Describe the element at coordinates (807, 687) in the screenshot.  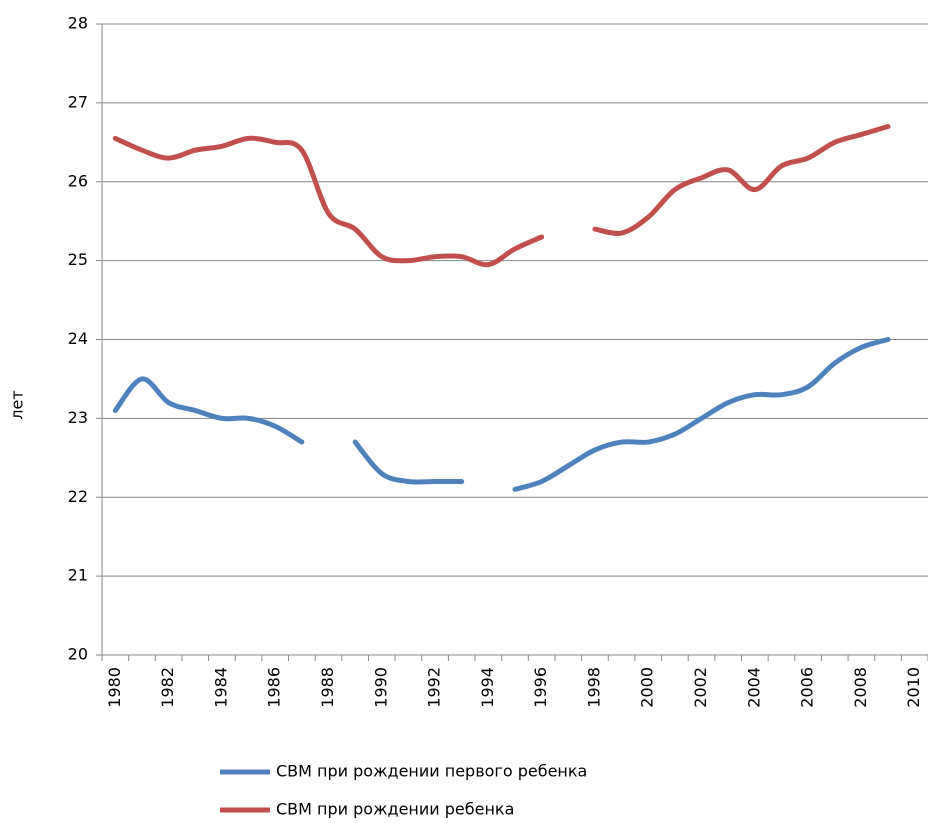
I see `x-tick-label: 2006` at that location.